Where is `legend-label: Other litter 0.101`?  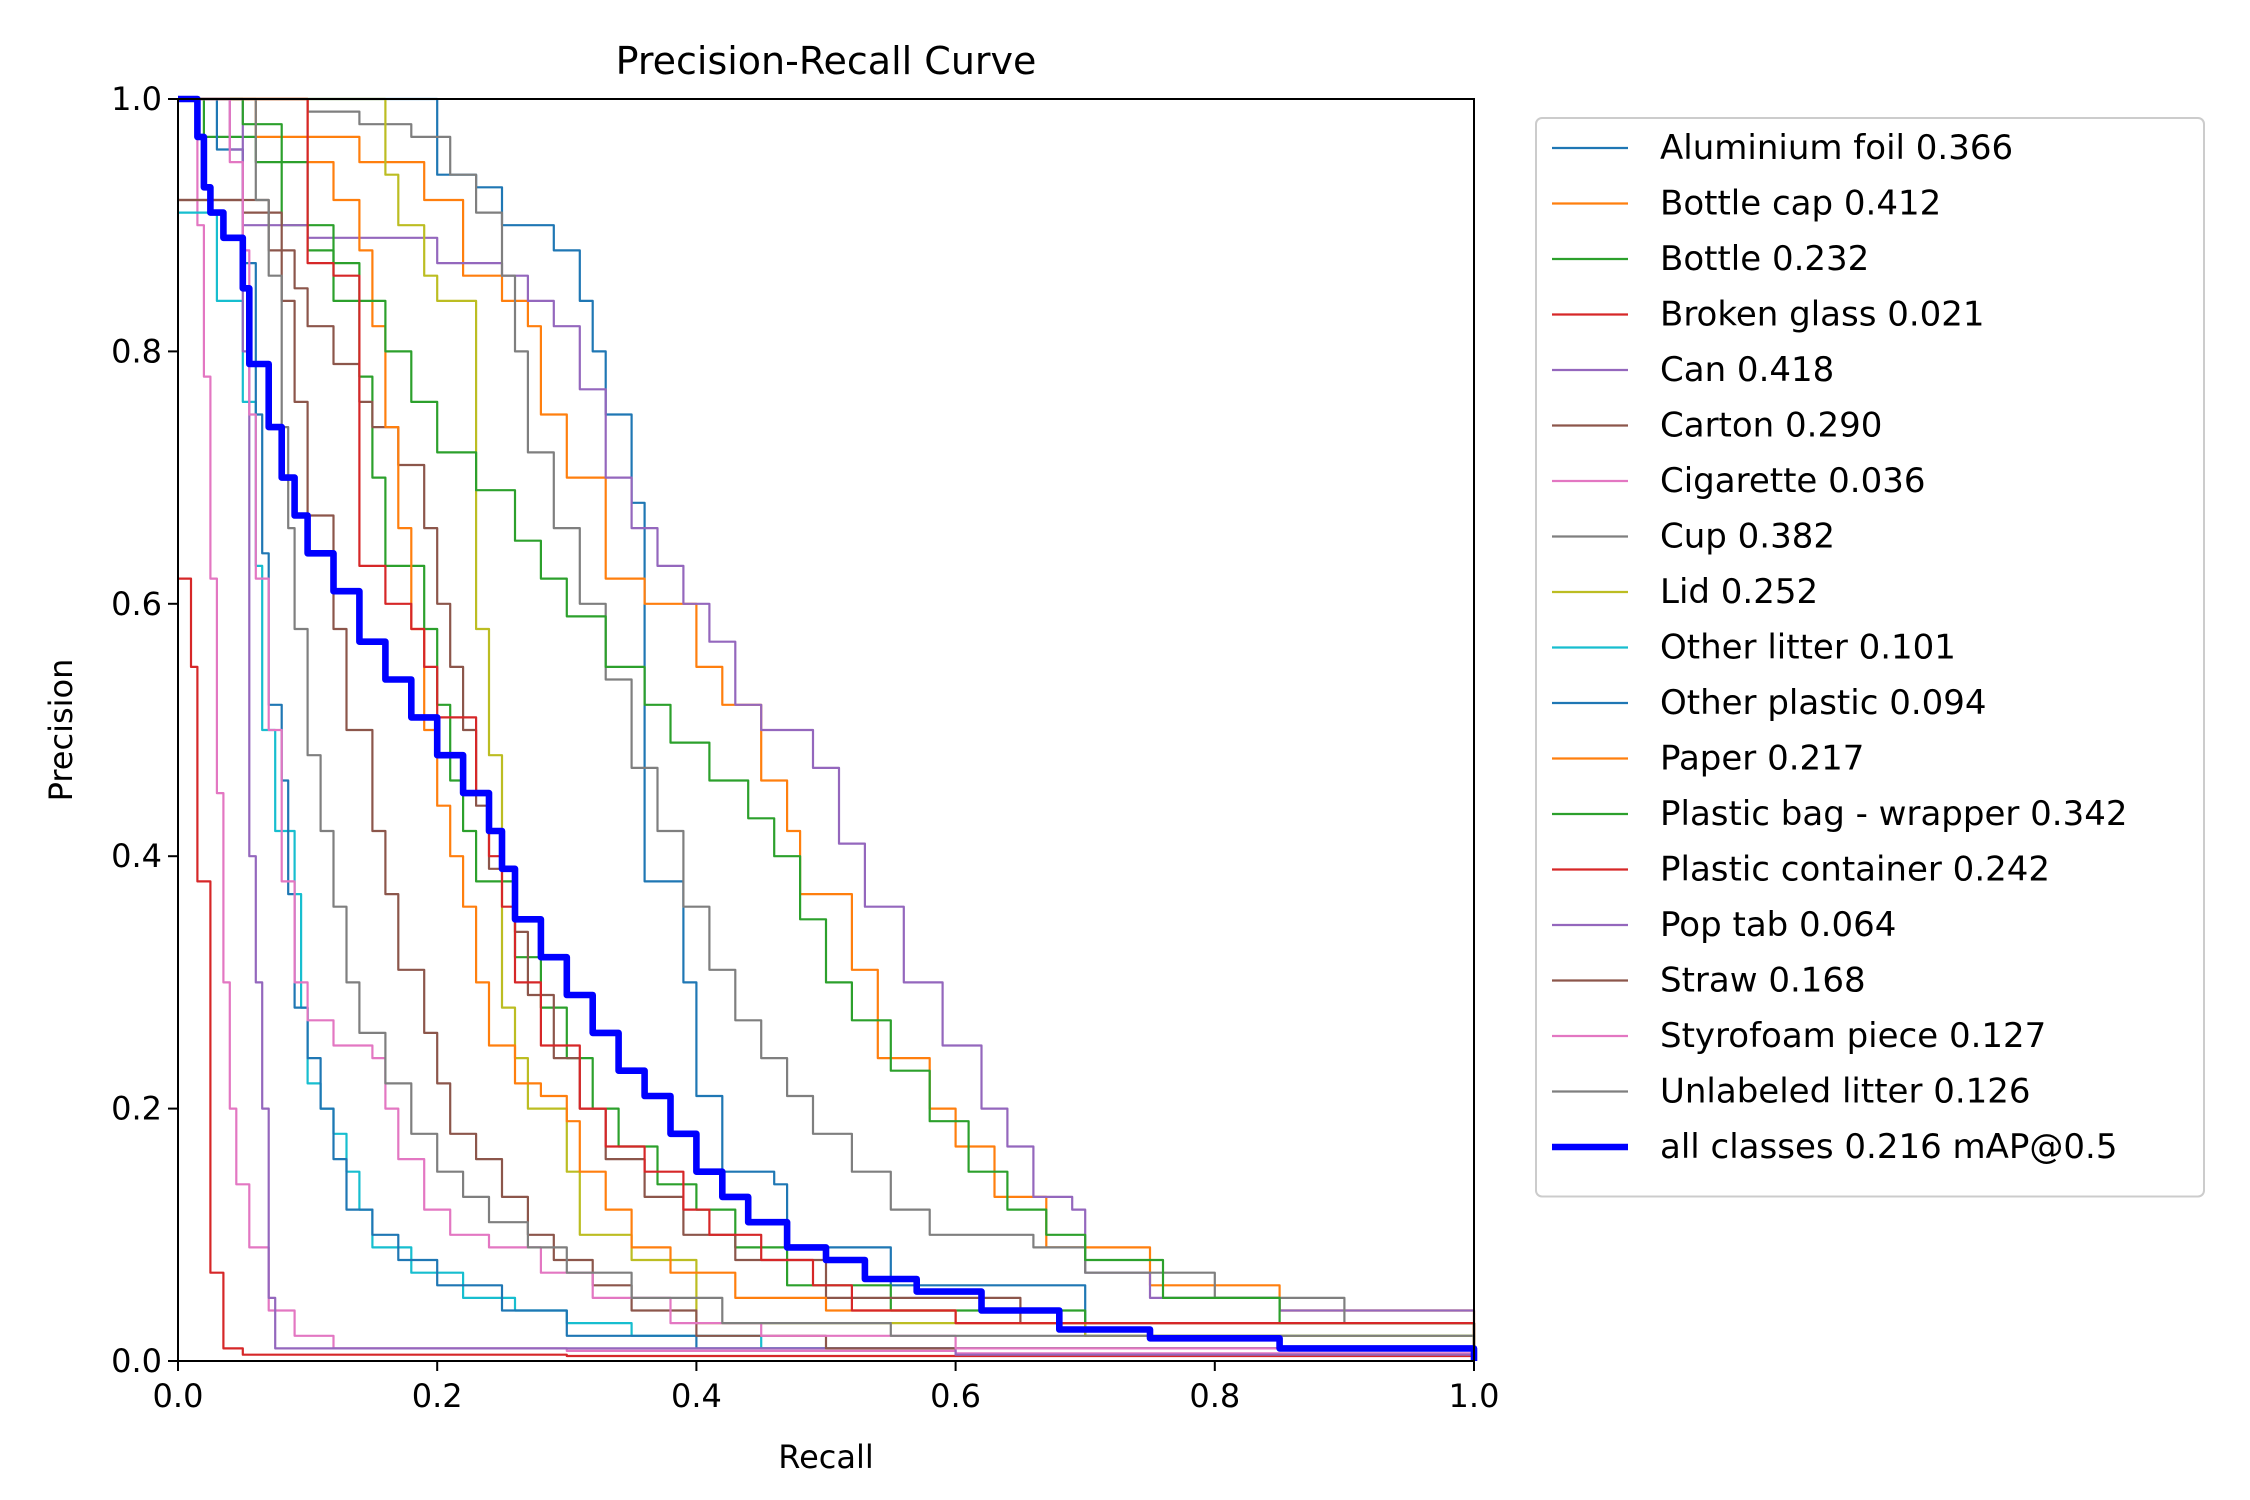
legend-label: Other litter 0.101 is located at coordinates (1808, 648).